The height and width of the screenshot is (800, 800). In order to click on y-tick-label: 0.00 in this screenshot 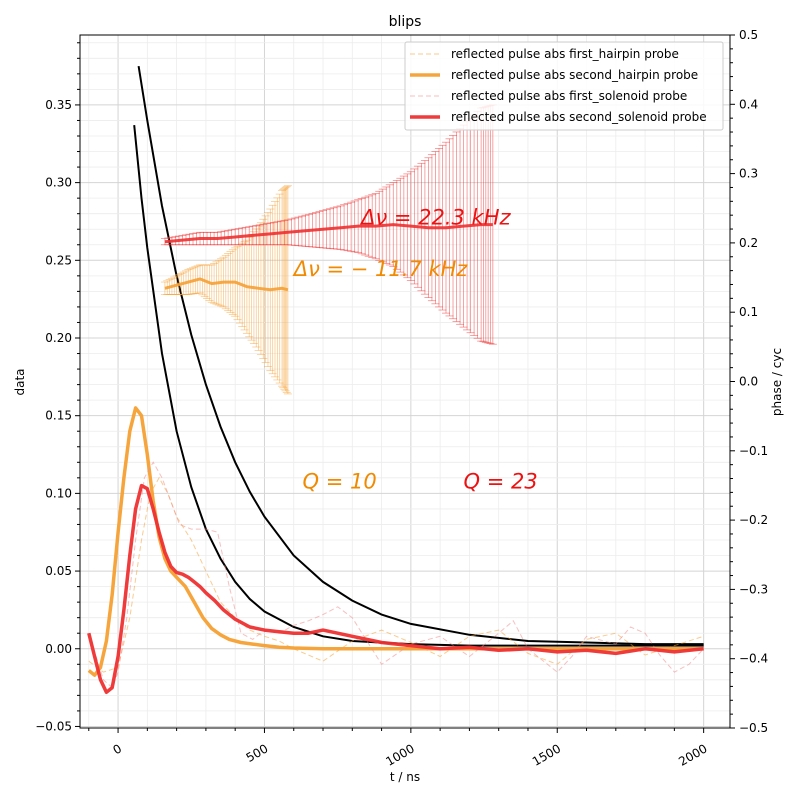, I will do `click(58, 649)`.